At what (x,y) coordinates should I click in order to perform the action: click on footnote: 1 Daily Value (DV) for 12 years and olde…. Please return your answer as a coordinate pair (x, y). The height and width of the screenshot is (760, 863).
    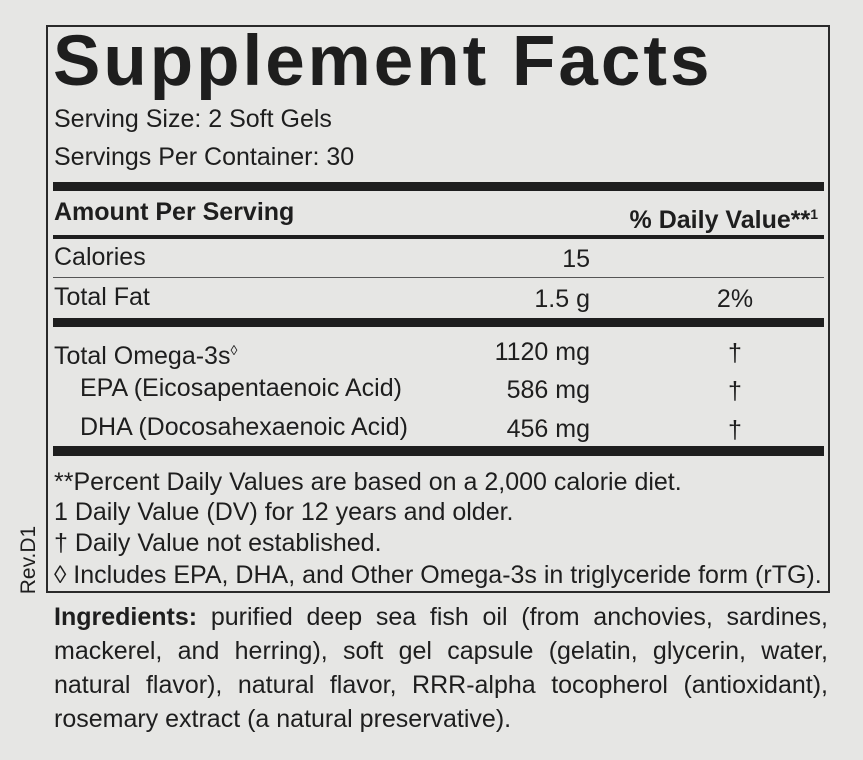
    Looking at the image, I should click on (284, 512).